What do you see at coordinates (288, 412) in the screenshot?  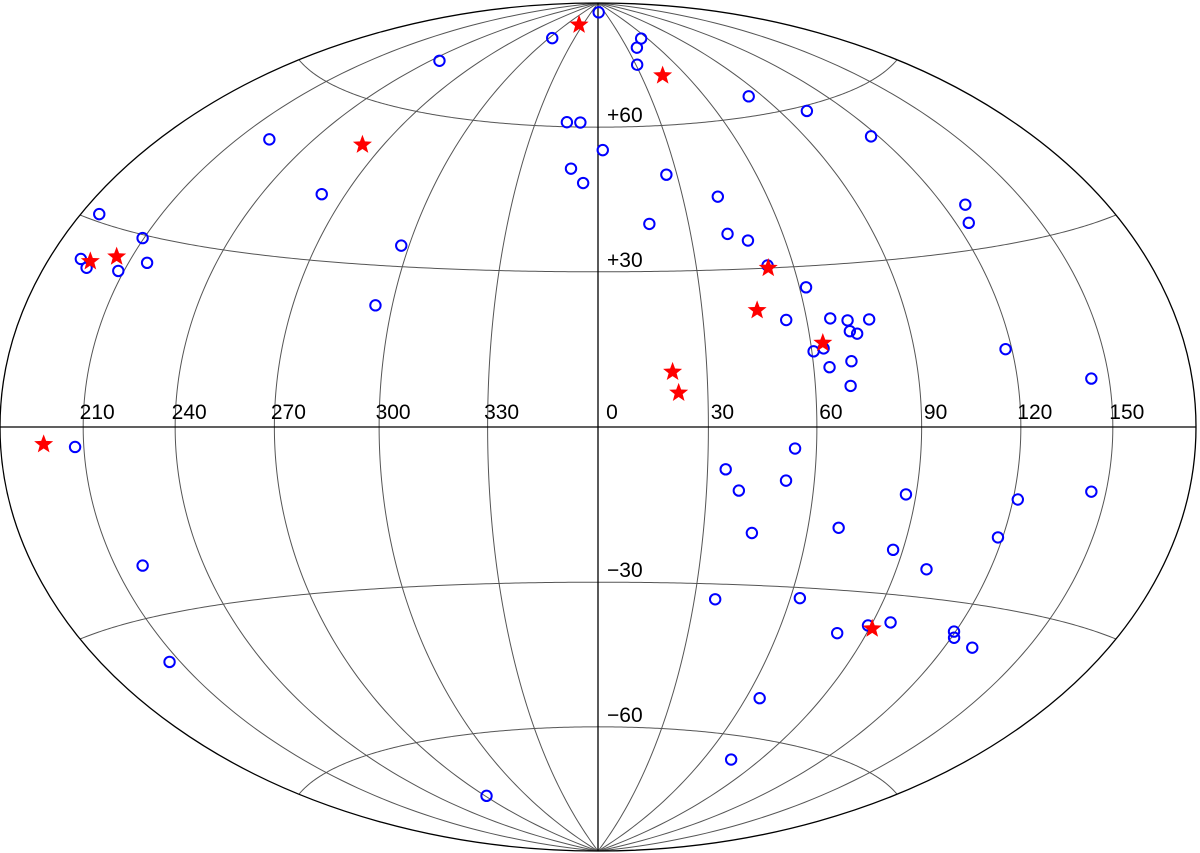 I see `longitude-tick-label: 270` at bounding box center [288, 412].